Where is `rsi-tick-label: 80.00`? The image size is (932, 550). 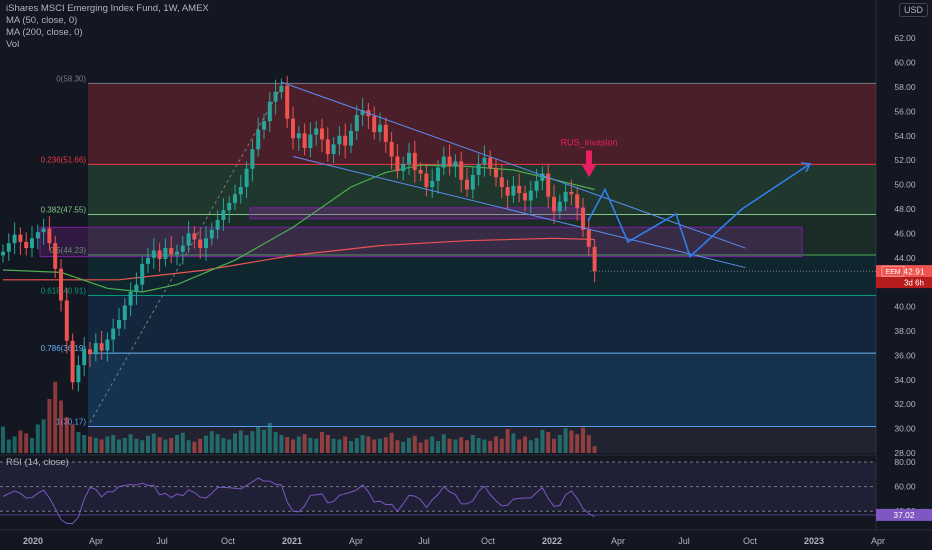
rsi-tick-label: 80.00 is located at coordinates (905, 462).